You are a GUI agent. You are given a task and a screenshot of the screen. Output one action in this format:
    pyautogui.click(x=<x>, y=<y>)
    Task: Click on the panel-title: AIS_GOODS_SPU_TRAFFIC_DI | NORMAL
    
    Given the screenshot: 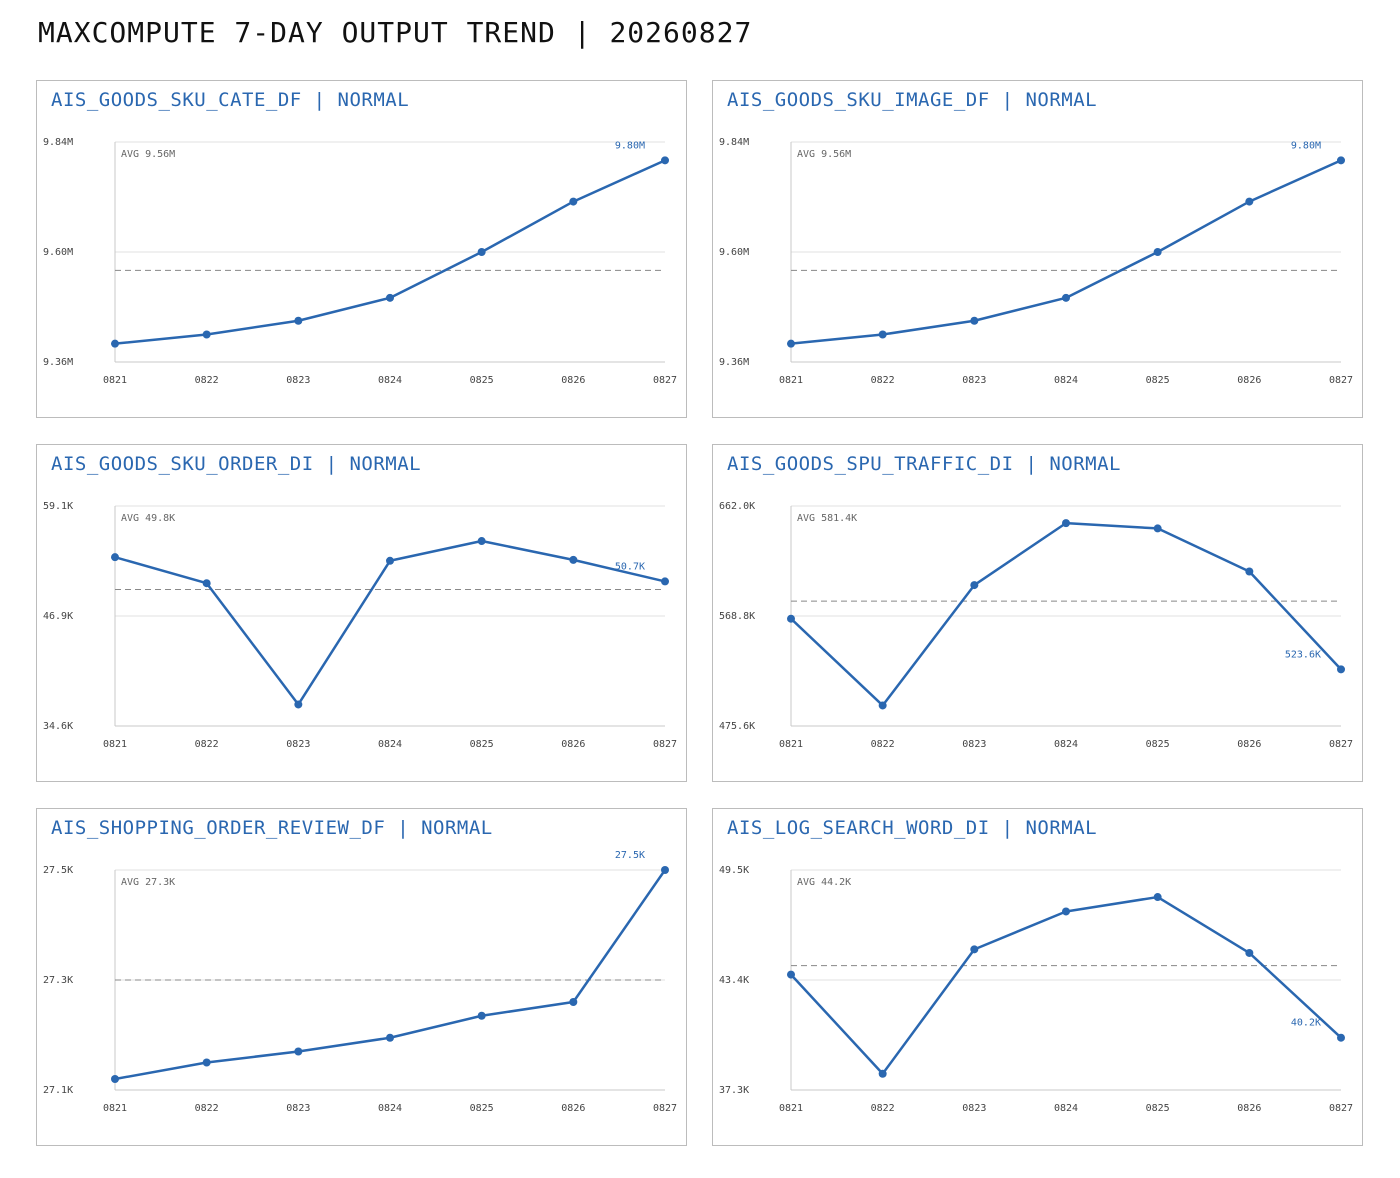 What is the action you would take?
    pyautogui.click(x=924, y=464)
    